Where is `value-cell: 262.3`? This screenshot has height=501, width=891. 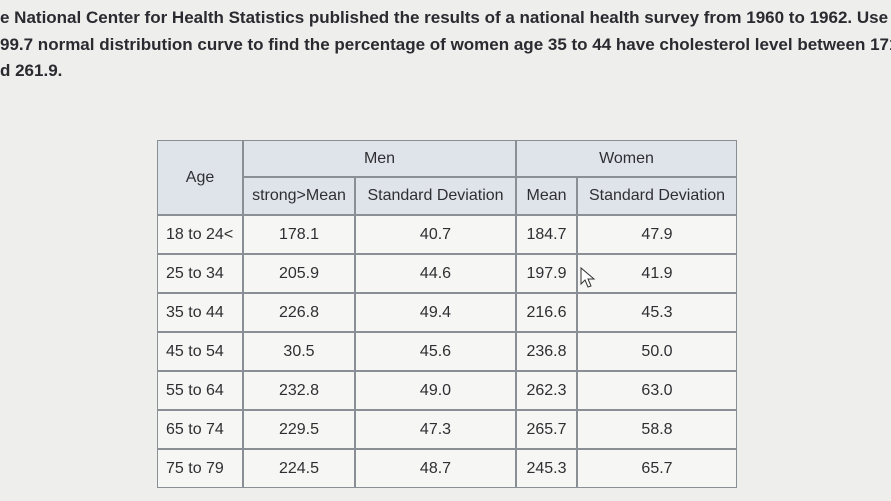
value-cell: 262.3 is located at coordinates (546, 390).